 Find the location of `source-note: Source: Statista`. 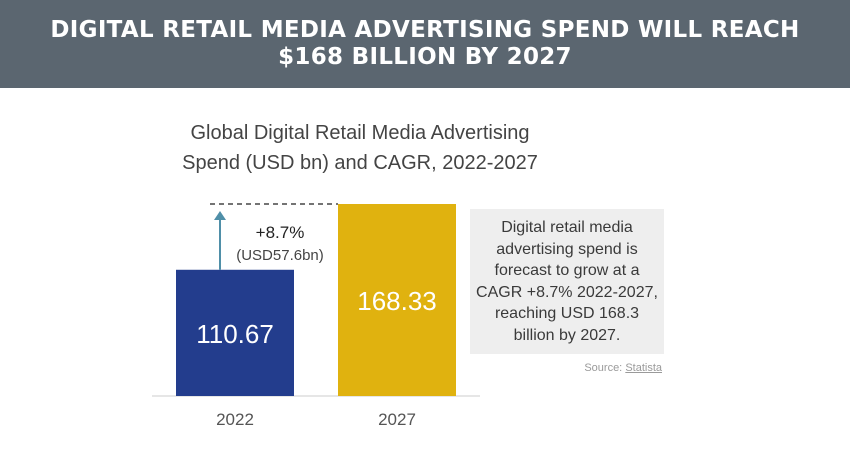

source-note: Source: Statista is located at coordinates (623, 368).